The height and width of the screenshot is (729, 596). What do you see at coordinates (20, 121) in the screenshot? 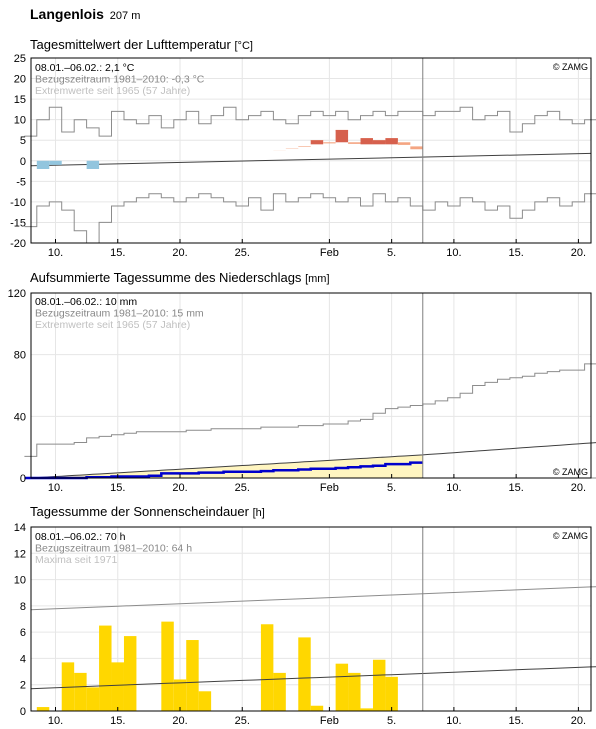
I see `temperature-y-tick: 10` at bounding box center [20, 121].